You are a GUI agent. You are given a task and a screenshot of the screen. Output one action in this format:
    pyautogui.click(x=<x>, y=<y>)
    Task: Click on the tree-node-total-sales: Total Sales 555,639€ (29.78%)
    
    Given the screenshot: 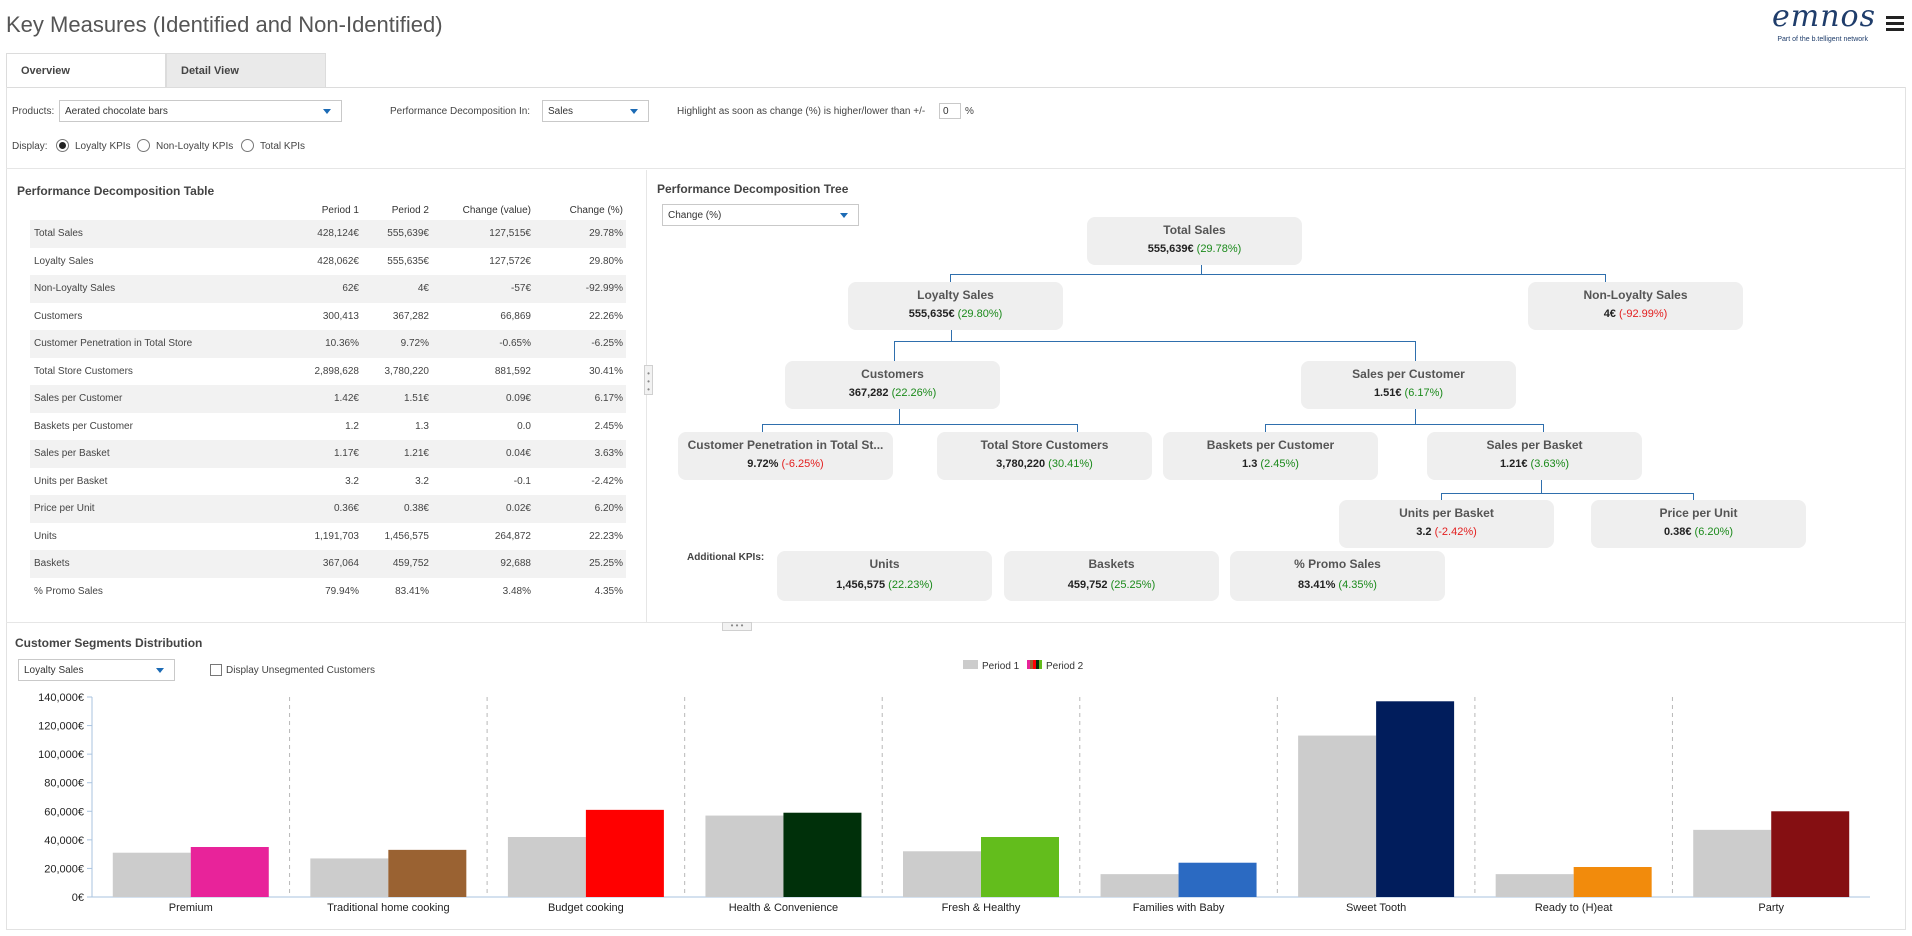 What is the action you would take?
    pyautogui.click(x=1194, y=241)
    